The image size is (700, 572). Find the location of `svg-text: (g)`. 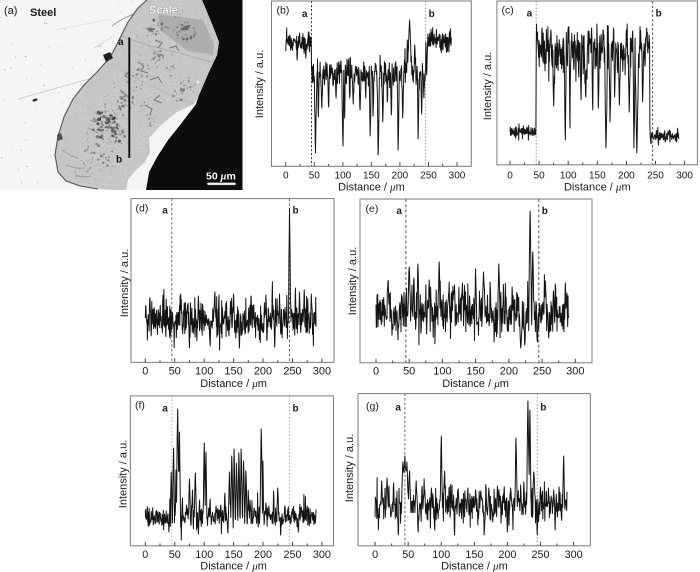

svg-text: (g) is located at coordinates (372, 407).